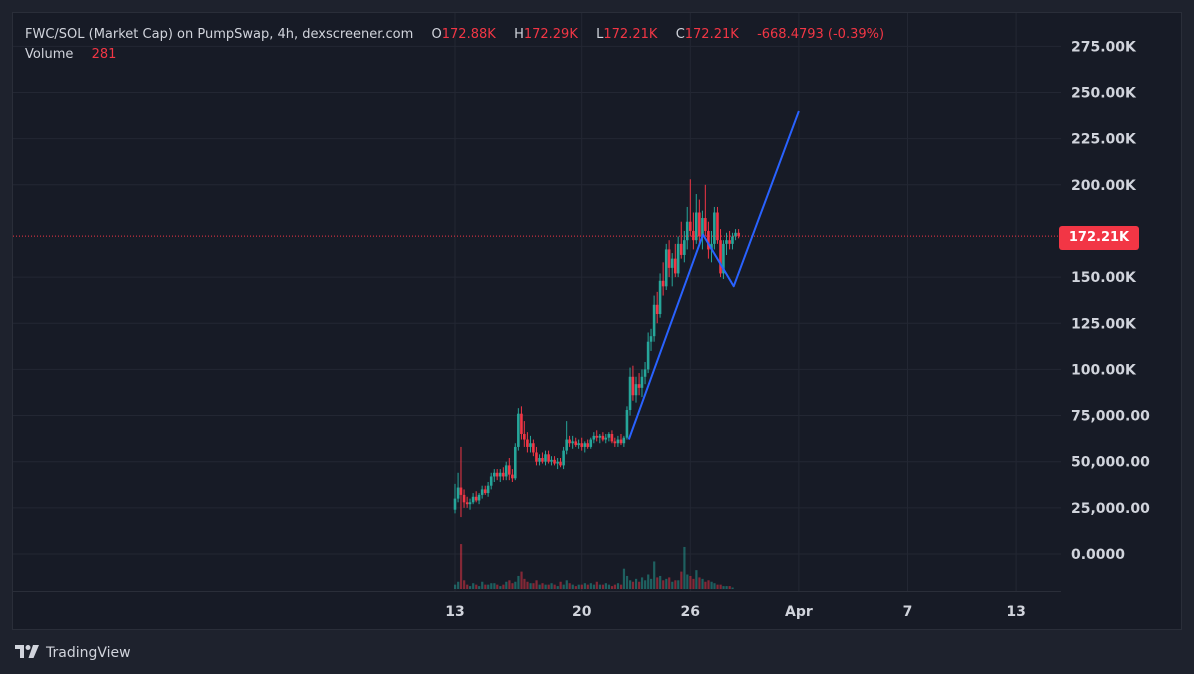 Image resolution: width=1194 pixels, height=674 pixels. I want to click on price-axis-label: 125.00K, so click(1104, 324).